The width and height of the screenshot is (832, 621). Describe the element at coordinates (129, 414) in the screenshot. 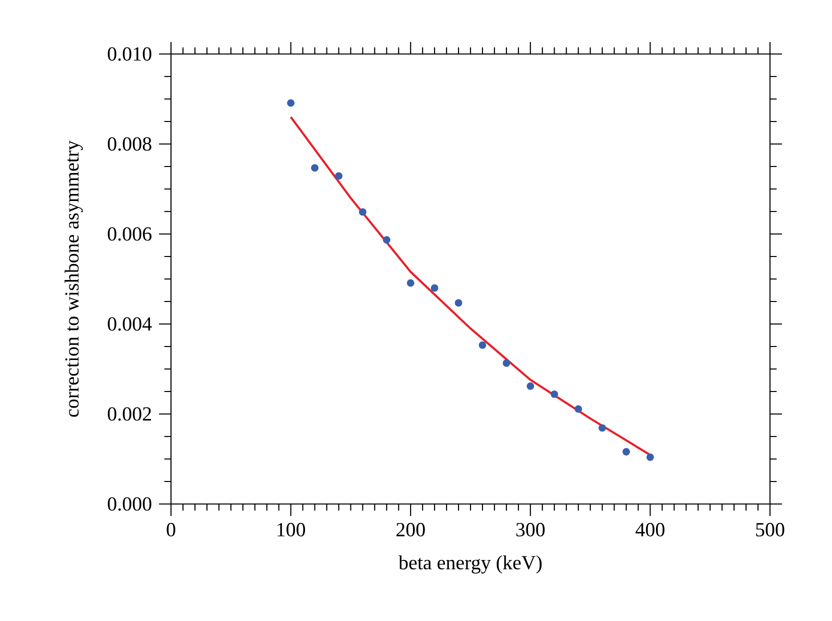

I see `y-tick-label: 0.002` at that location.